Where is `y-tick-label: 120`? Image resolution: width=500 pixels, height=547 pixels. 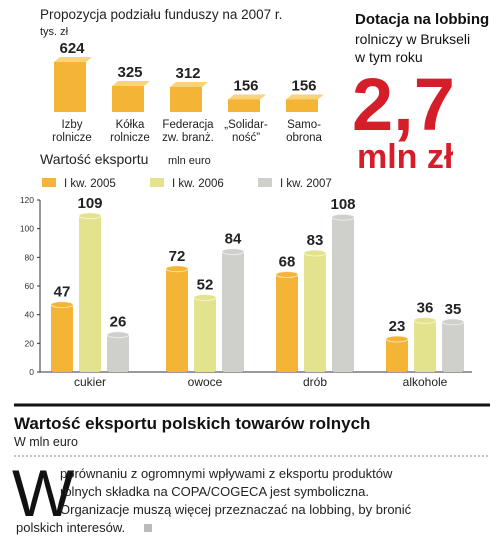 y-tick-label: 120 is located at coordinates (27, 200).